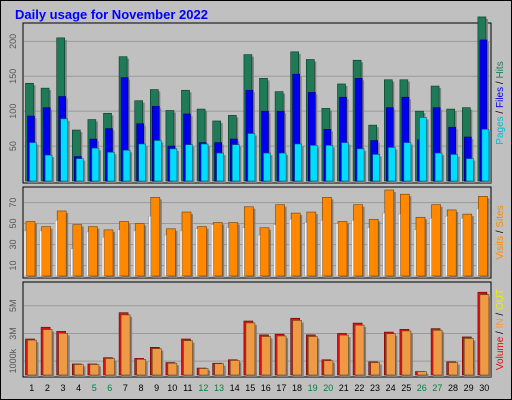 The height and width of the screenshot is (400, 512). I want to click on x-tick-label: 7, so click(125, 388).